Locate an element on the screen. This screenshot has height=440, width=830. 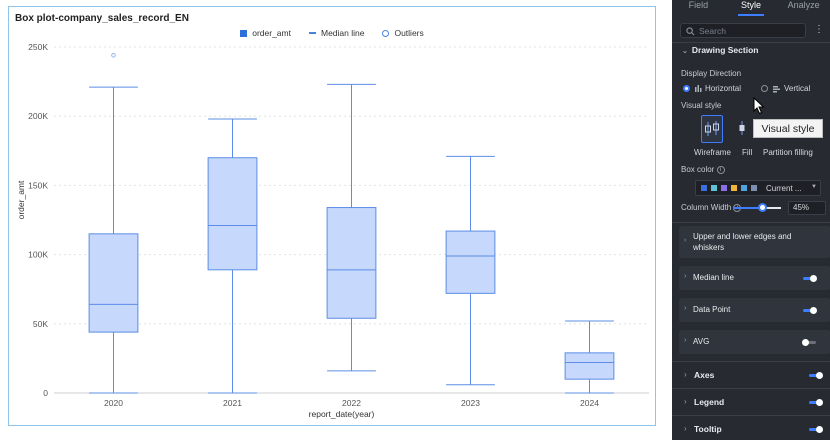
section-drawing: ⌄ Drawing Section is located at coordinates (720, 50).